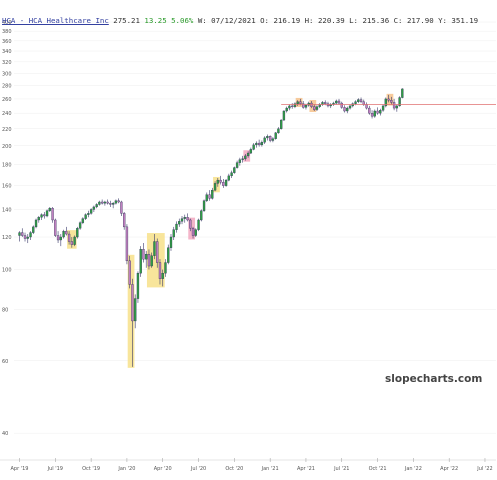  I want to click on y-tick-label: 40, so click(5, 434).